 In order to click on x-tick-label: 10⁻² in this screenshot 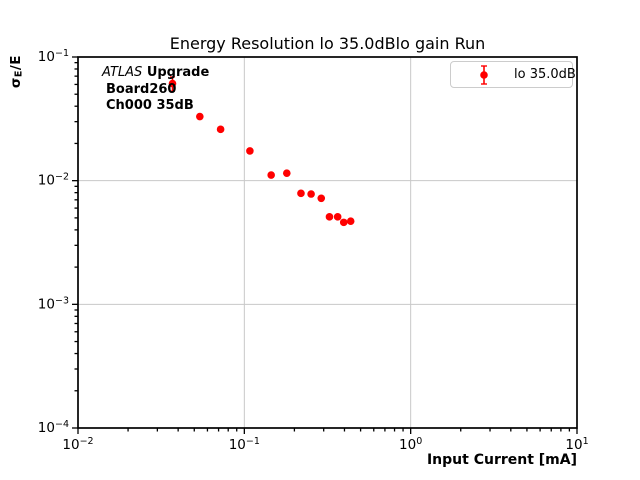, I will do `click(77, 444)`.